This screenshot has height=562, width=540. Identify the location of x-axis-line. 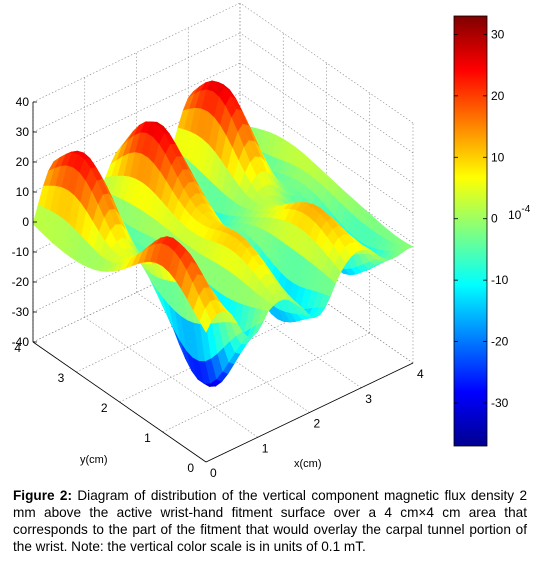
(309, 412).